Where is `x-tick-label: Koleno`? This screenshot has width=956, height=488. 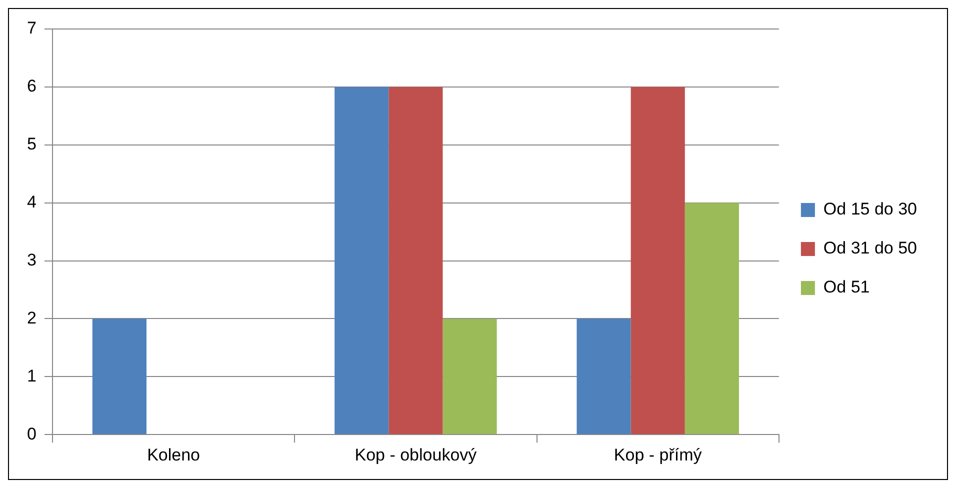 x-tick-label: Koleno is located at coordinates (173, 454).